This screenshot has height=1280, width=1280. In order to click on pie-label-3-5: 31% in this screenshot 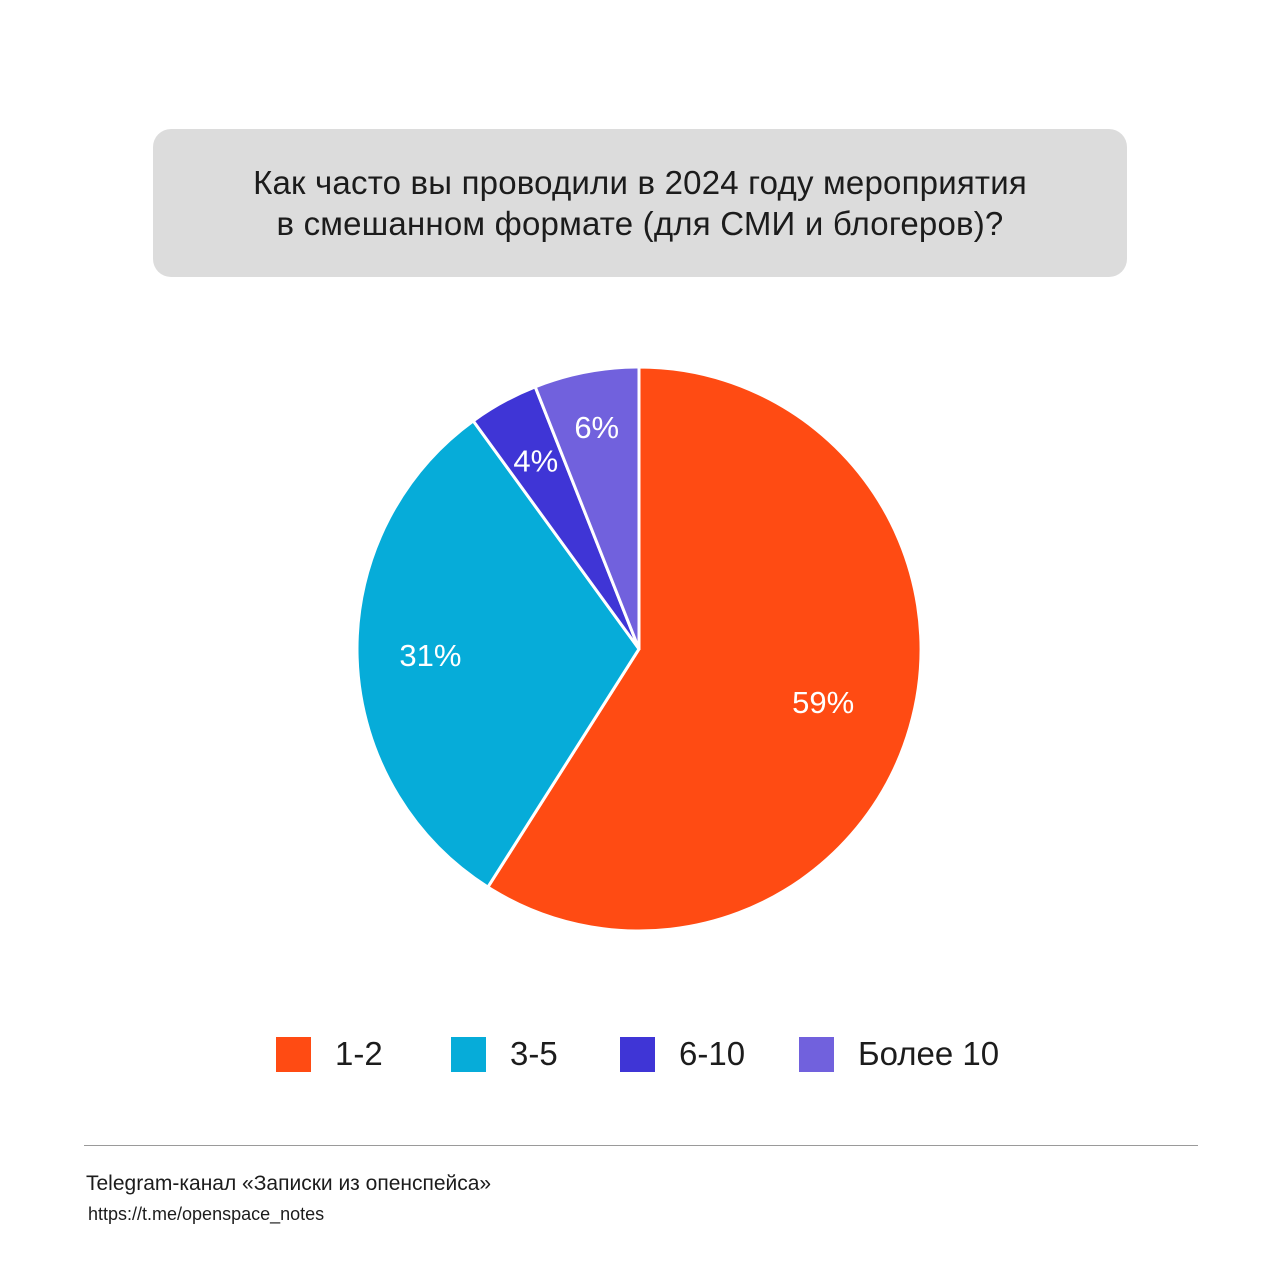, I will do `click(430, 655)`.